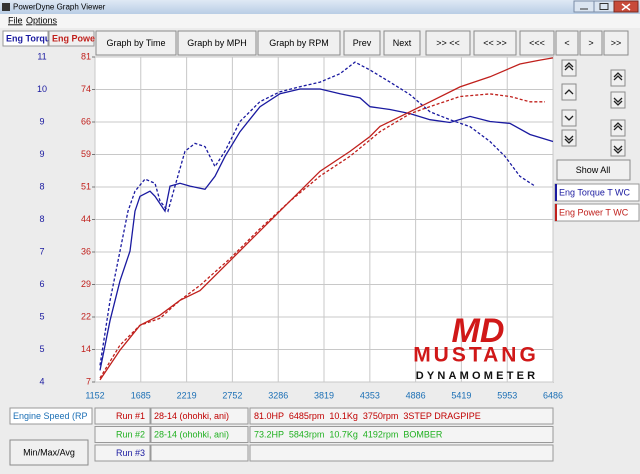 The width and height of the screenshot is (640, 474). I want to click on show-all-button, so click(593, 170).